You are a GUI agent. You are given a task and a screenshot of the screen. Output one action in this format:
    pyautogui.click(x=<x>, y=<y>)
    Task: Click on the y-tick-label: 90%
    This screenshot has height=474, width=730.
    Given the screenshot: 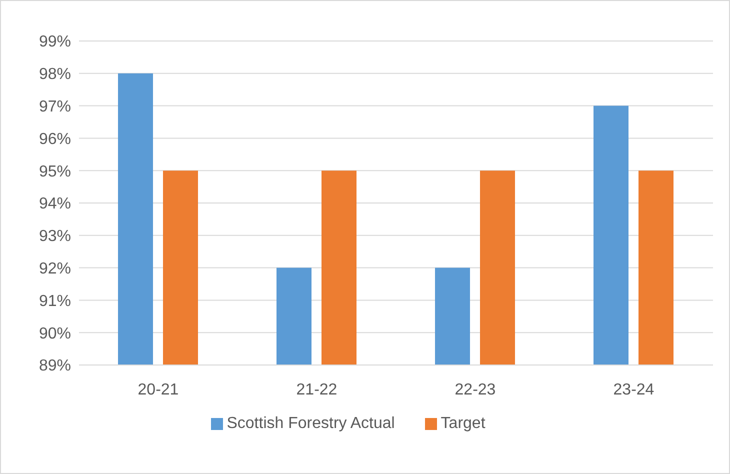 What is the action you would take?
    pyautogui.click(x=54, y=333)
    